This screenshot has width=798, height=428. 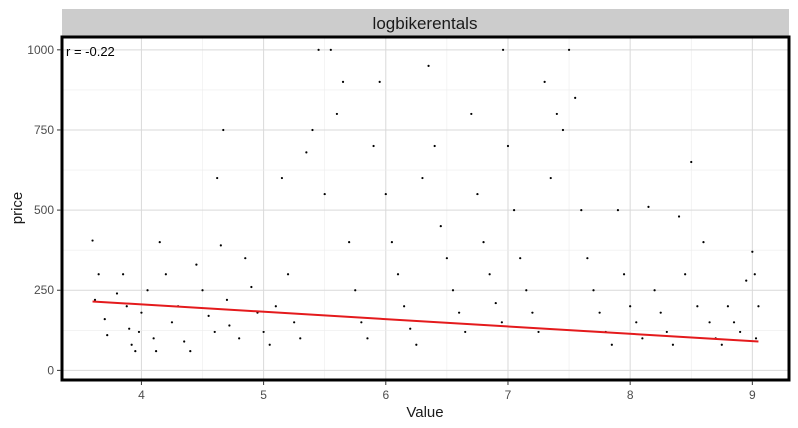 What do you see at coordinates (17, 208) in the screenshot?
I see `y-axis-label: price` at bounding box center [17, 208].